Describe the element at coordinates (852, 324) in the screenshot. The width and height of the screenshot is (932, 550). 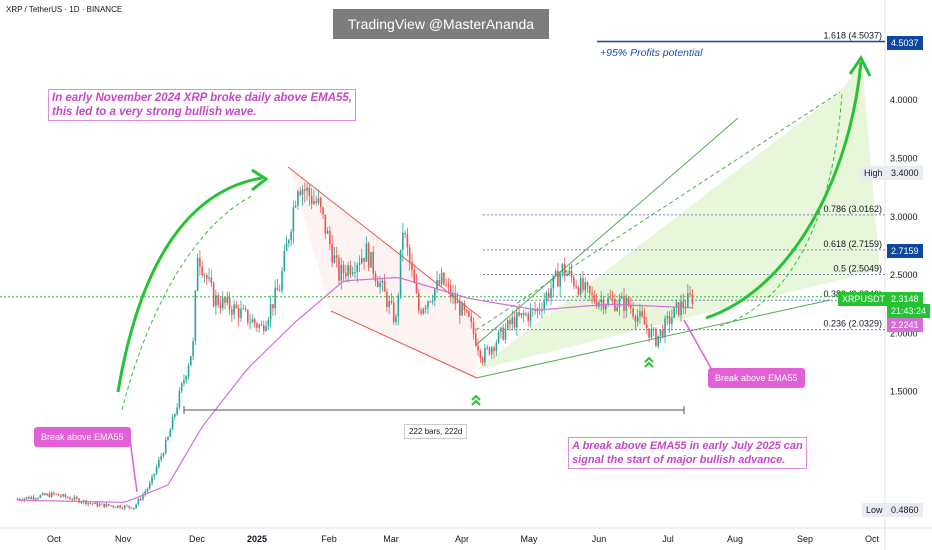
I see `fib-level-label: 0.236 (2.0329)` at that location.